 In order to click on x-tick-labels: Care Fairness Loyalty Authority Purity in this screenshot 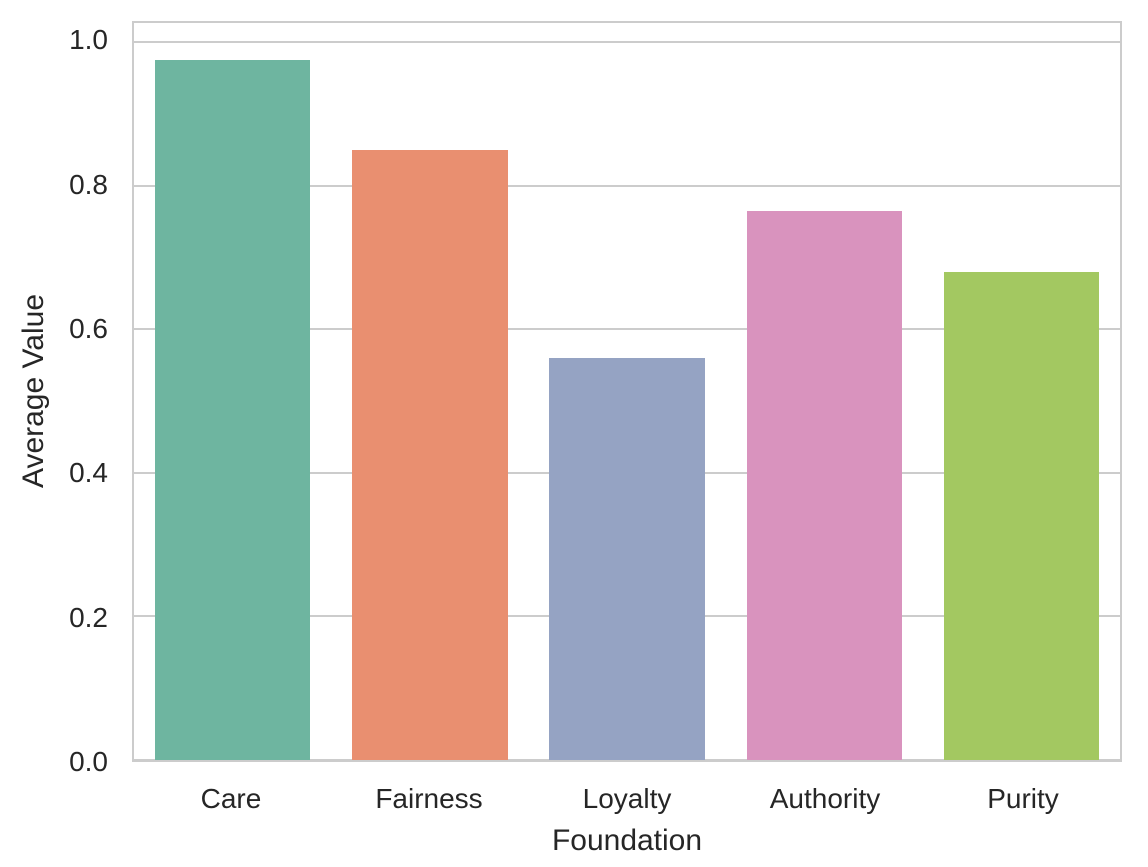, I will do `click(627, 787)`.